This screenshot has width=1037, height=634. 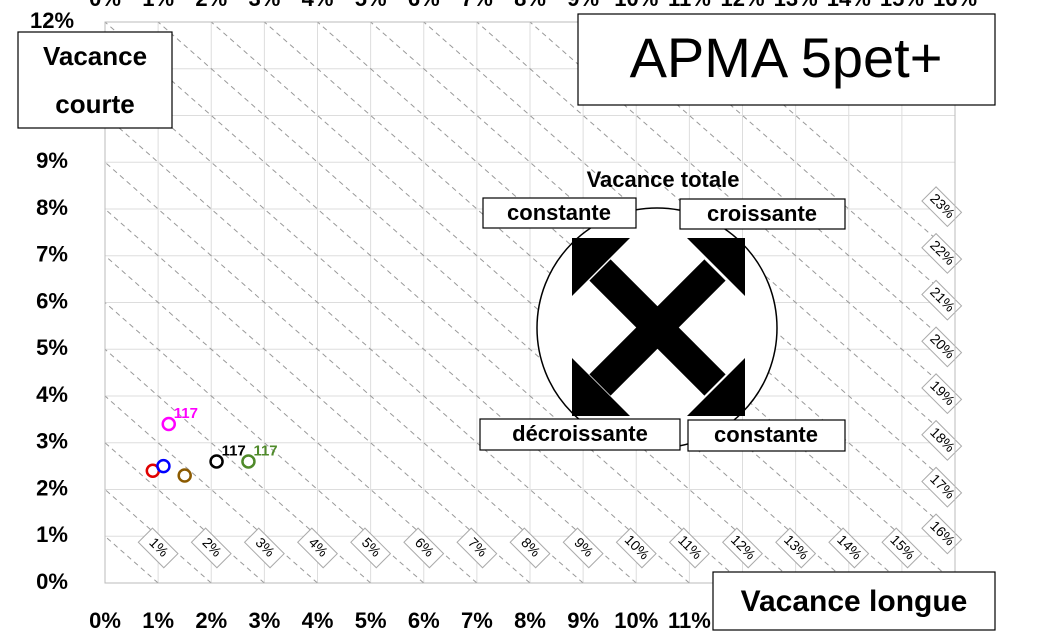 What do you see at coordinates (105, 620) in the screenshot?
I see `x-tick-label: 0%` at bounding box center [105, 620].